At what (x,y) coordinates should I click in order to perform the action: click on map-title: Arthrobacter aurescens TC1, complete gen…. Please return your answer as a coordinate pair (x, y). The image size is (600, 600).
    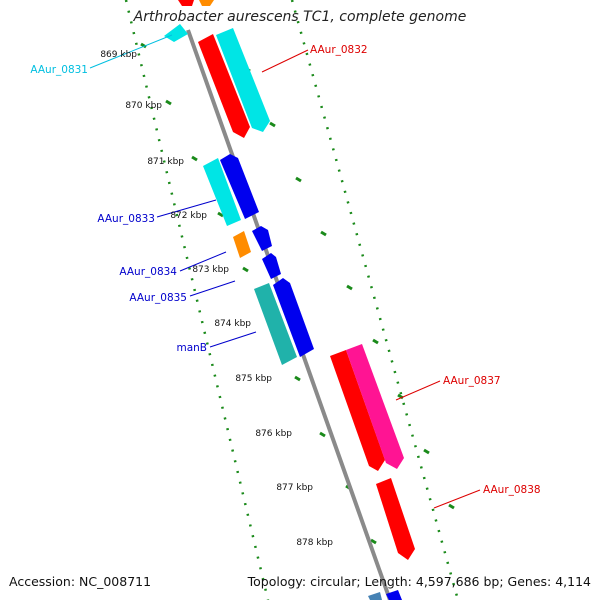
    Looking at the image, I should click on (300, 17).